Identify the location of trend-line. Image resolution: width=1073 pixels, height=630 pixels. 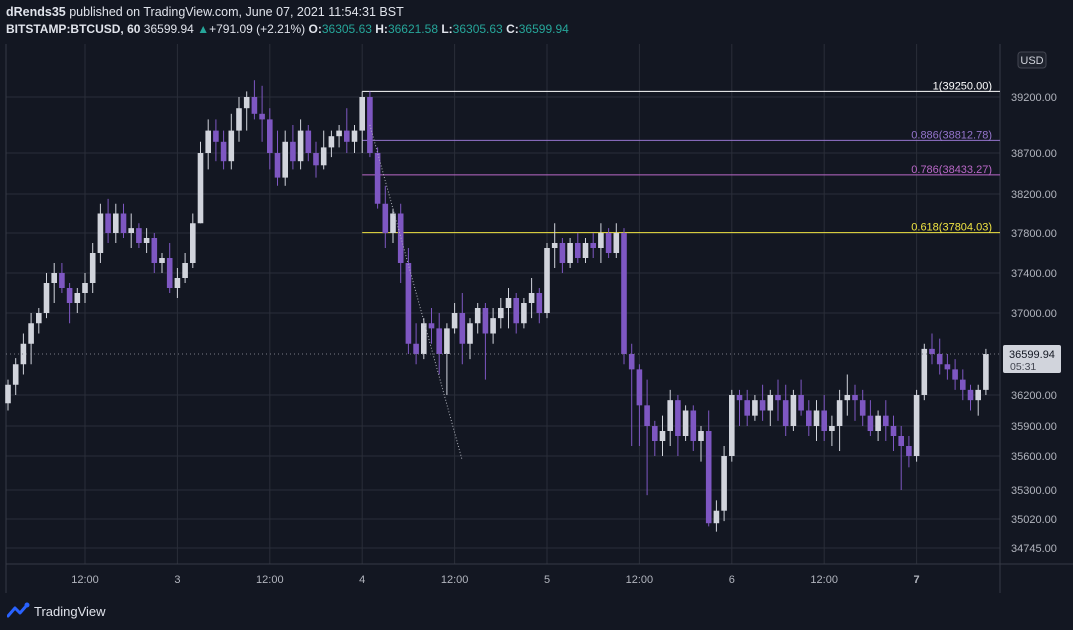
(416, 292).